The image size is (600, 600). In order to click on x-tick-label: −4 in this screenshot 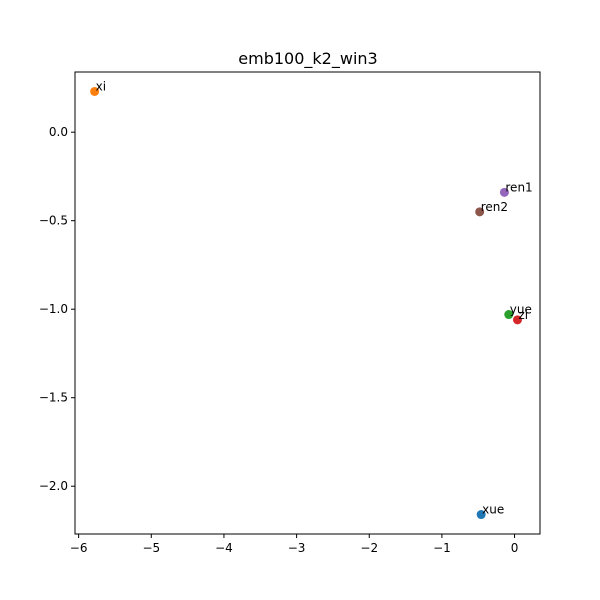, I will do `click(224, 548)`.